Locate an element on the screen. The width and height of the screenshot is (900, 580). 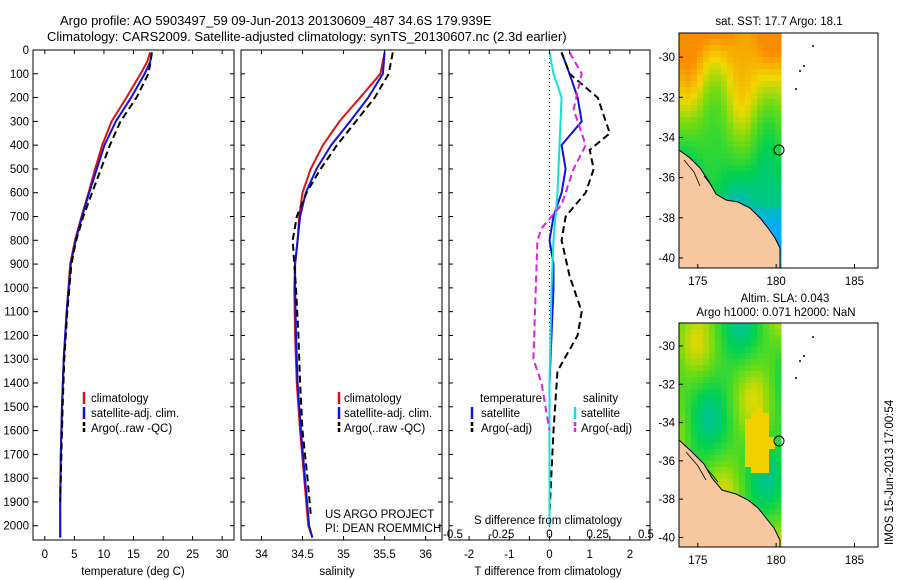
lat-tick-label: -32 is located at coordinates (666, 98).